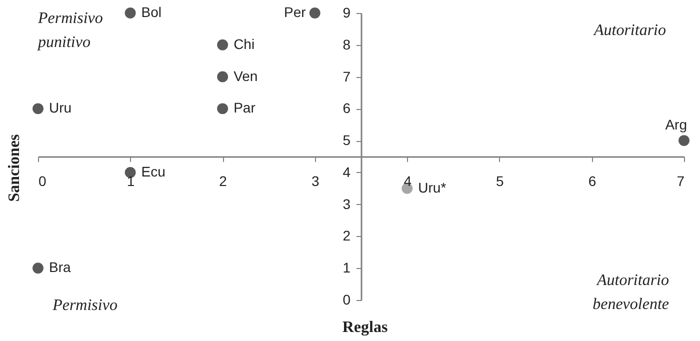 The height and width of the screenshot is (341, 700). Describe the element at coordinates (365, 327) in the screenshot. I see `x-axis-title: Reglas` at that location.